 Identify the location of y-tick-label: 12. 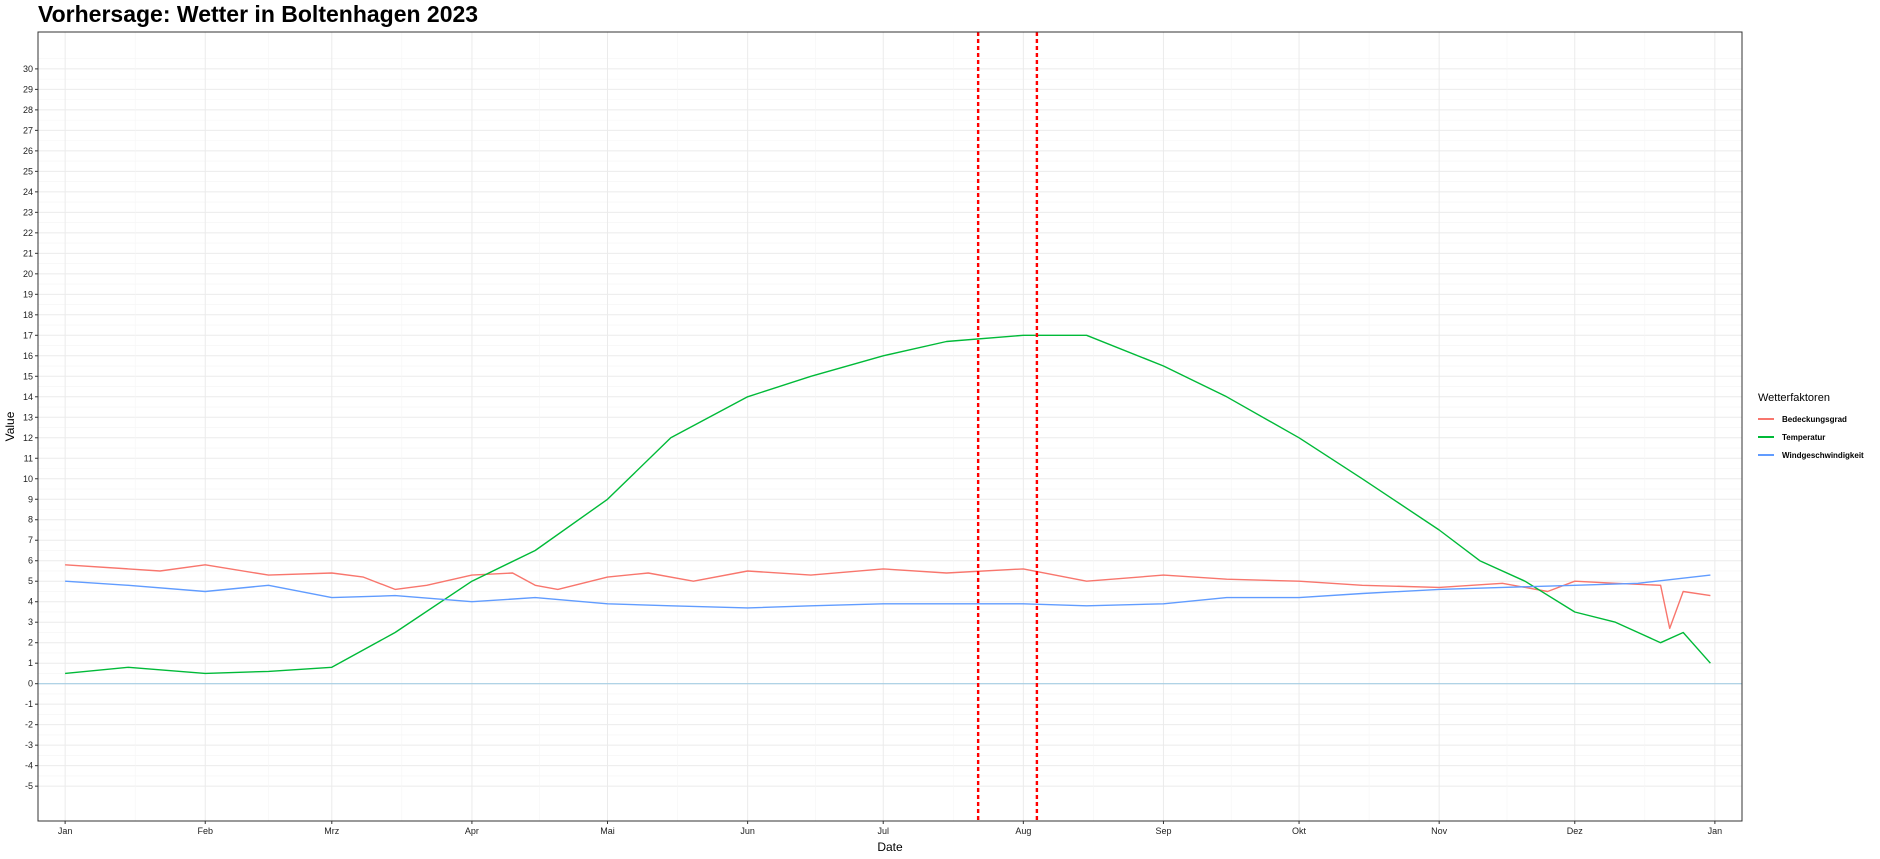
(28, 438).